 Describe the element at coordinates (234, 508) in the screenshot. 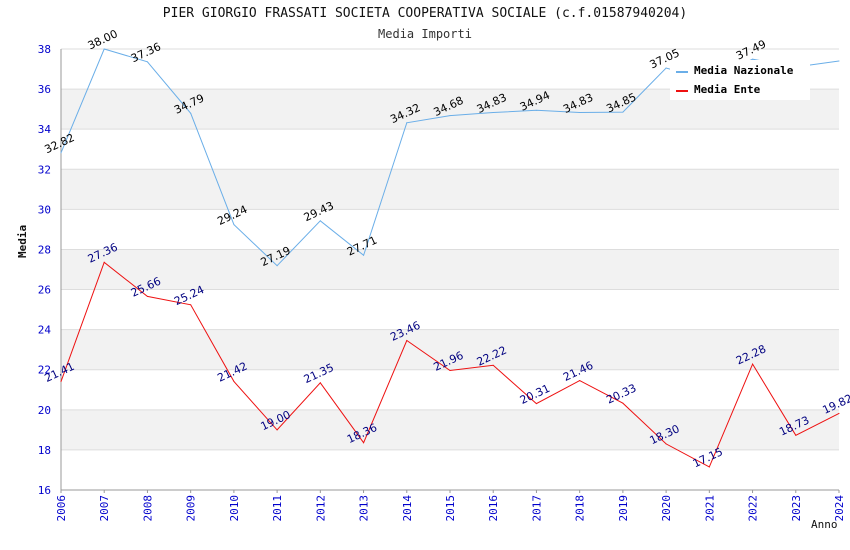

I see `x-tick-label: 2010` at that location.